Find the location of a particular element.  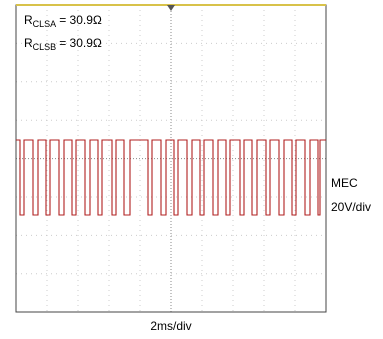

channel-label: MEC is located at coordinates (344, 183).